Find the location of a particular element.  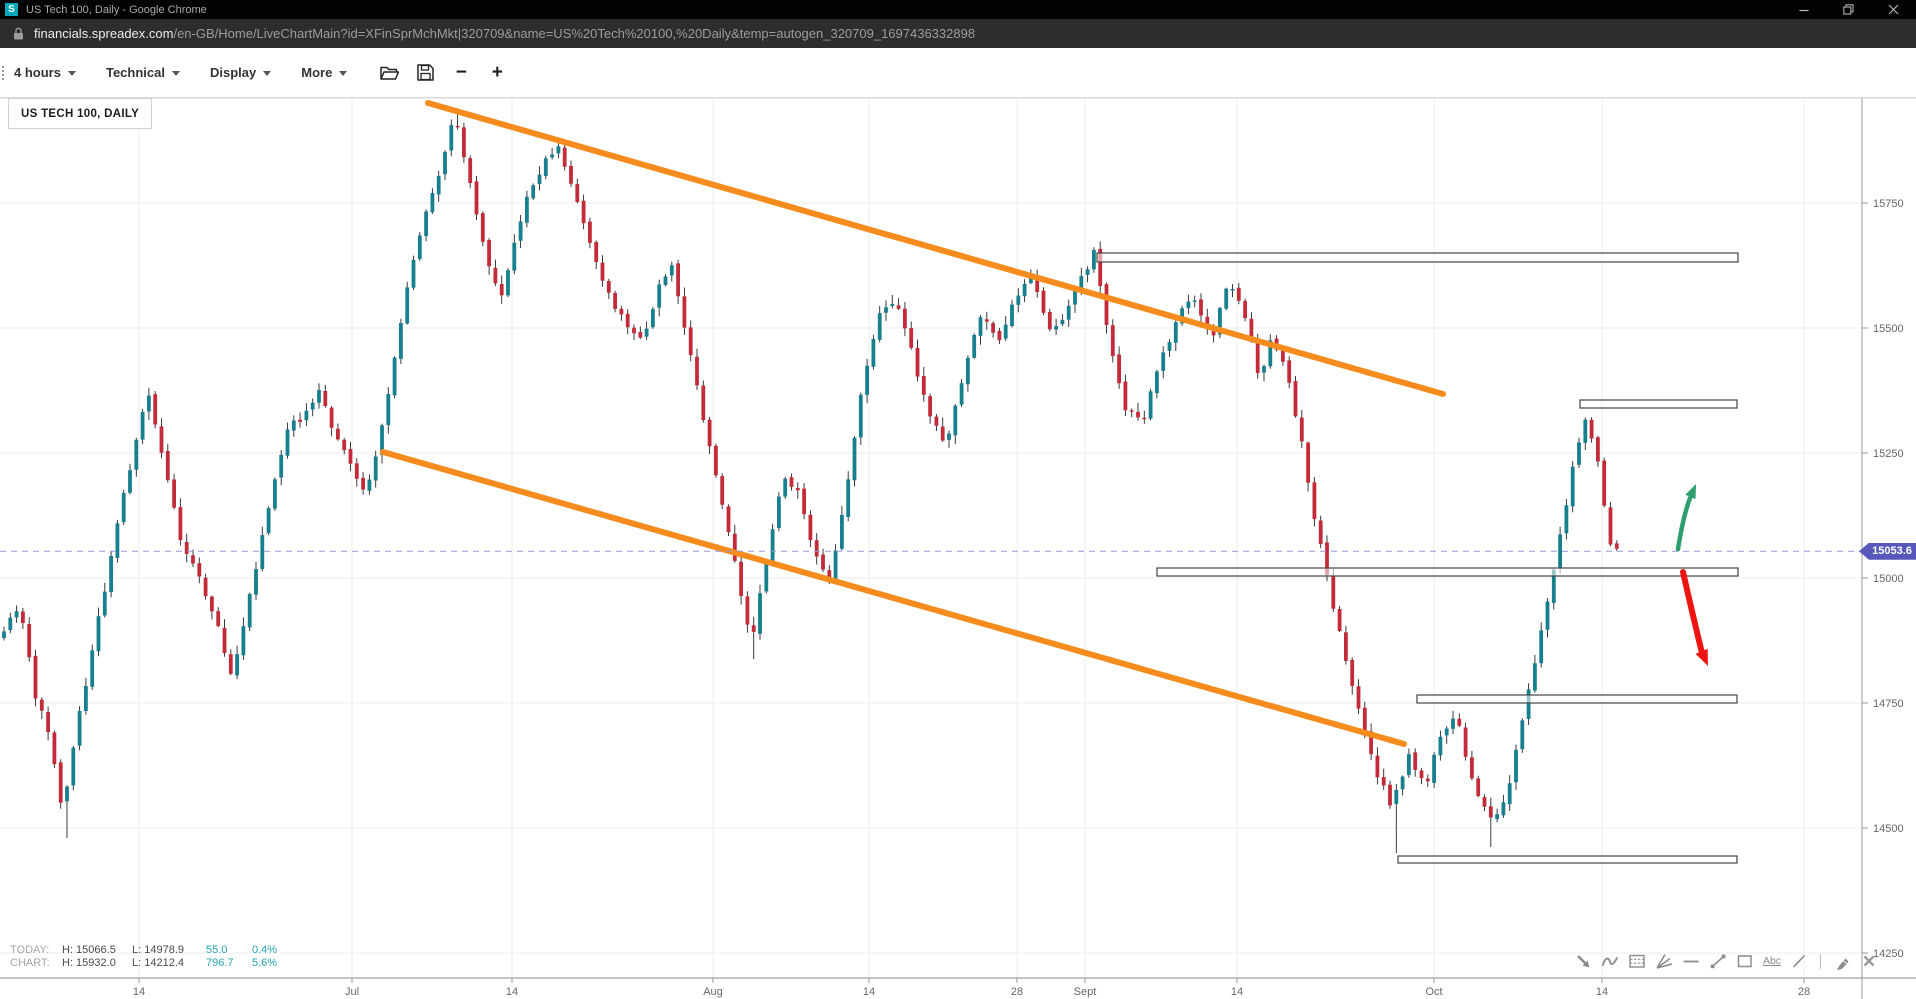

technical-dropdown: Technical is located at coordinates (143, 72).